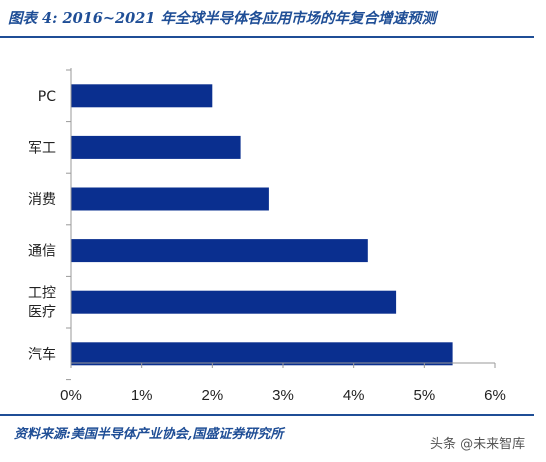 This screenshot has width=546, height=462. Describe the element at coordinates (478, 444) in the screenshot. I see `watermark: 头条 @未来智库` at that location.